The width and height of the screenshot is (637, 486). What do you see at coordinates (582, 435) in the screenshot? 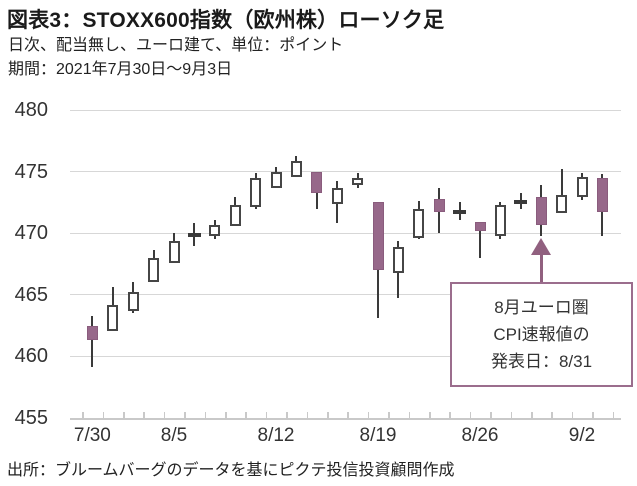
I see `x-axis-tick-label: 9/2` at bounding box center [582, 435].